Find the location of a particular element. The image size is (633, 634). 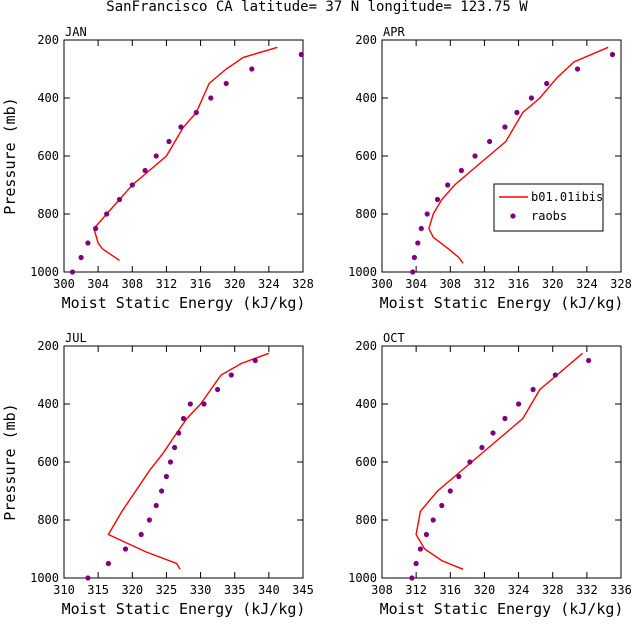

panel-title: JUL is located at coordinates (76, 338).